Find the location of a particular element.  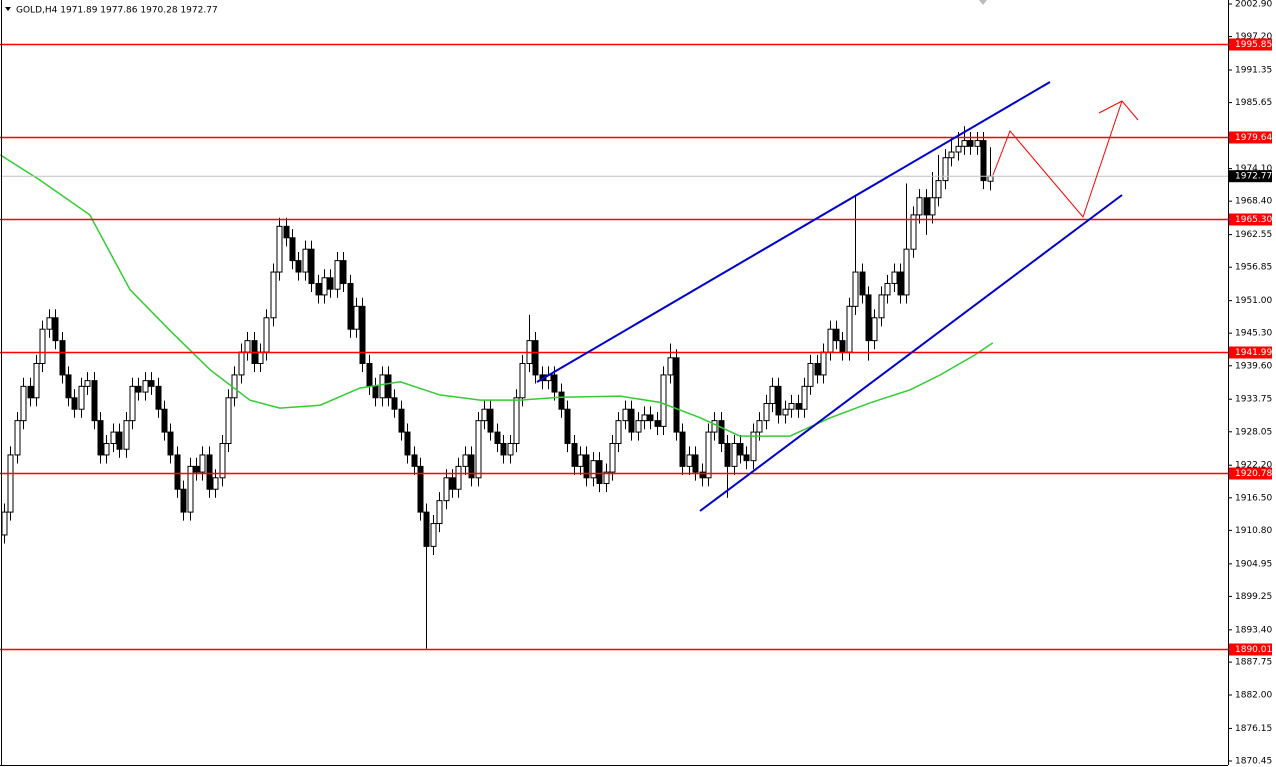

level-label: 1965.30 is located at coordinates (1253, 220).